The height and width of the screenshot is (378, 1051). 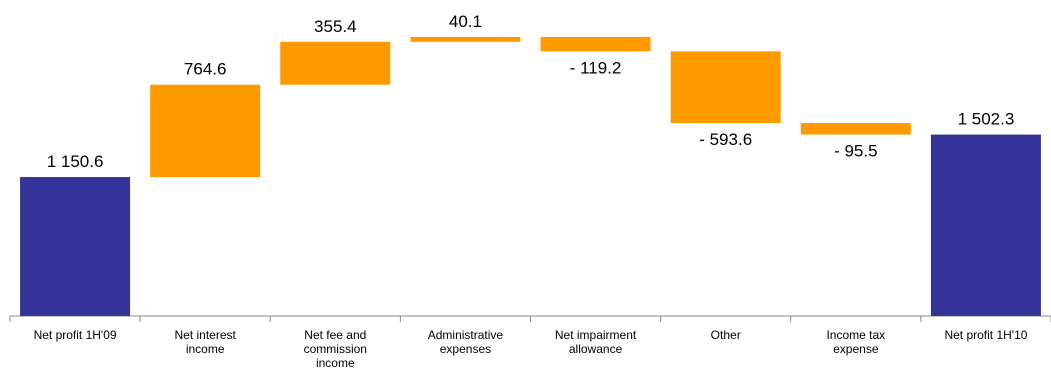 What do you see at coordinates (855, 151) in the screenshot?
I see `value-label: - 95.5` at bounding box center [855, 151].